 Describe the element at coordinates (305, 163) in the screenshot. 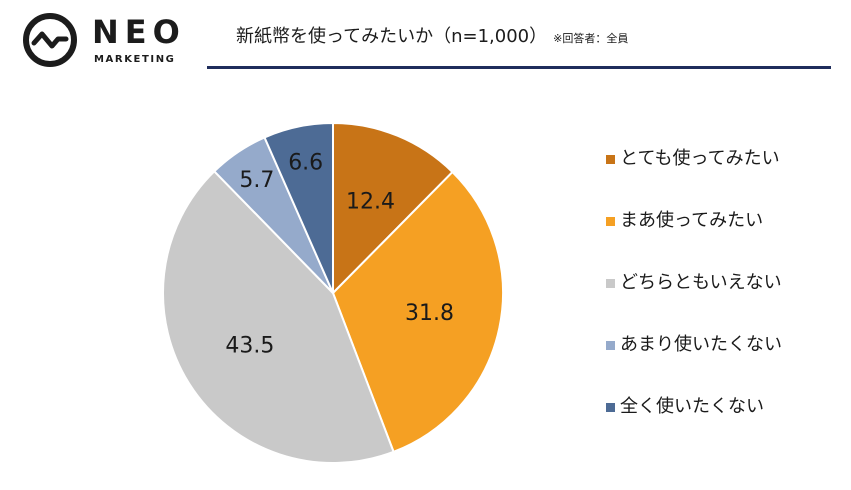

I see `slice-value-label-5: 6.6` at that location.